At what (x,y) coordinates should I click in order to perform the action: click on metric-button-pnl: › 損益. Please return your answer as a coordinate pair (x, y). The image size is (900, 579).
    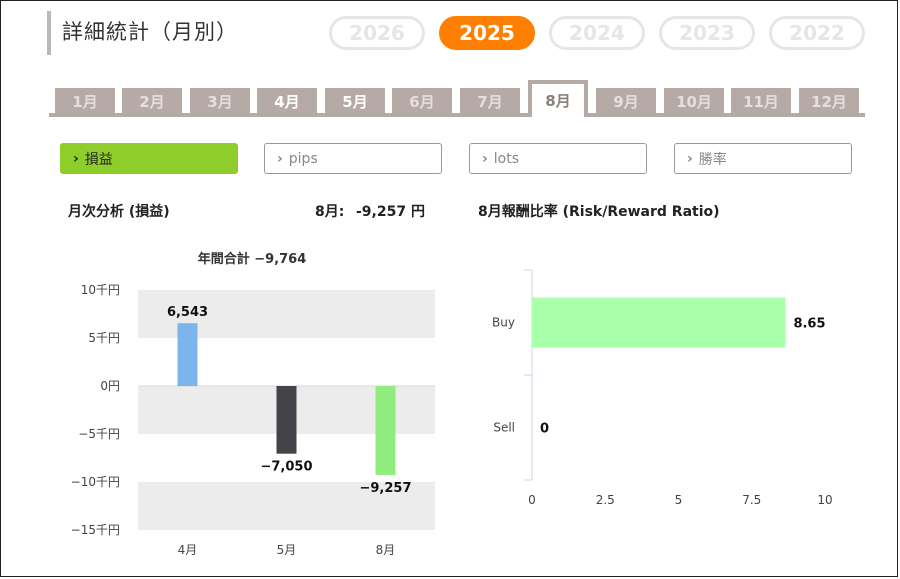
    Looking at the image, I should click on (149, 158).